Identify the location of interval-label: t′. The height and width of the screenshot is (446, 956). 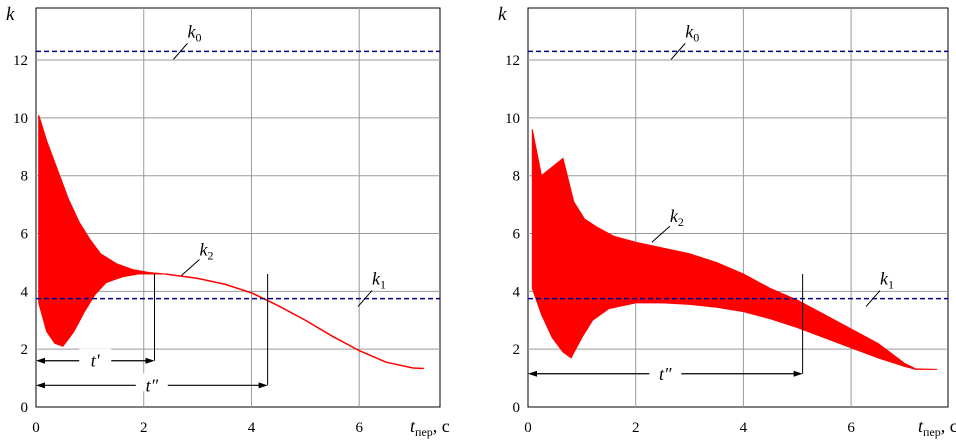
(96, 361).